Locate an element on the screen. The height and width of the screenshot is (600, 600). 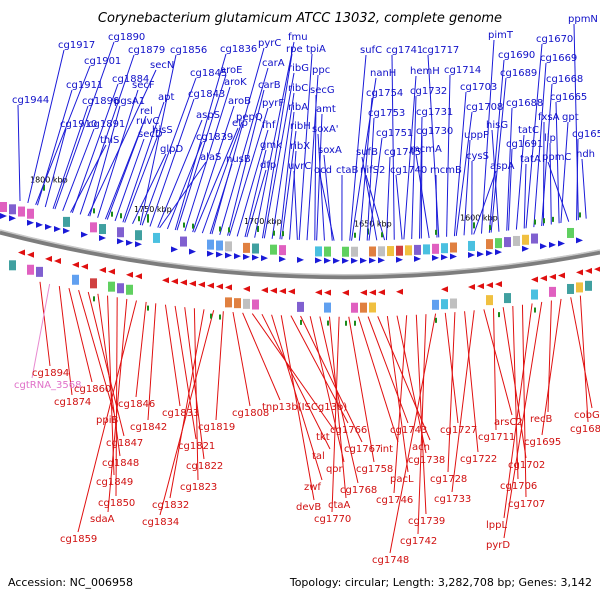
gene-label-rpe: rpe is located at coordinates (294, 49).